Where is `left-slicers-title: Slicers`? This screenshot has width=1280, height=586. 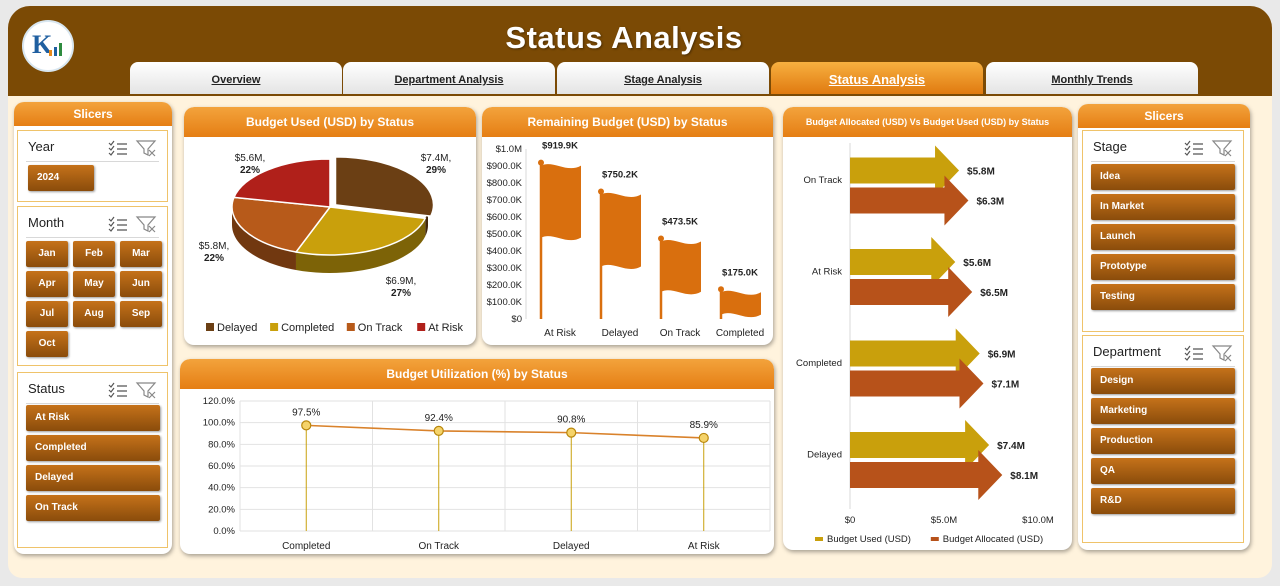 left-slicers-title: Slicers is located at coordinates (93, 114).